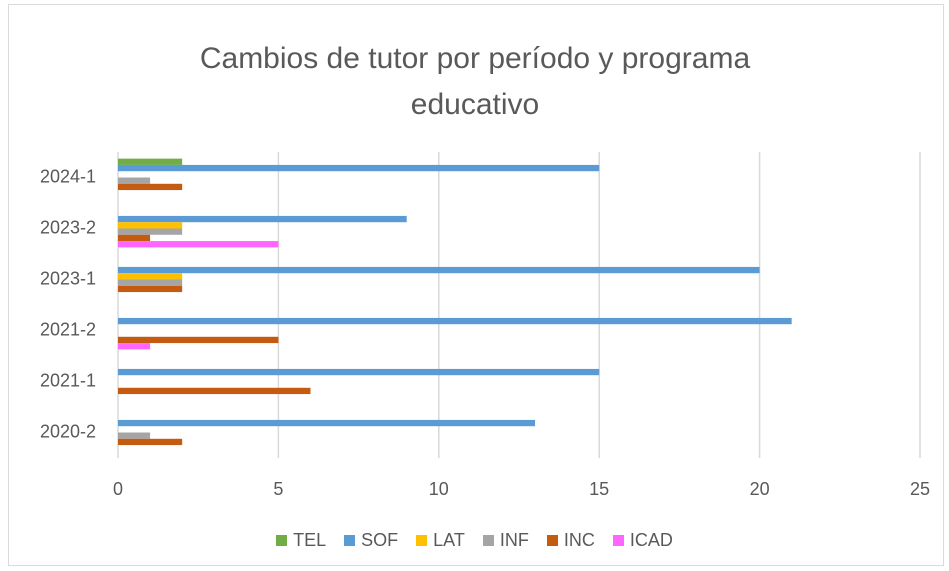 The width and height of the screenshot is (949, 571). I want to click on x-tick-label: 20, so click(760, 489).